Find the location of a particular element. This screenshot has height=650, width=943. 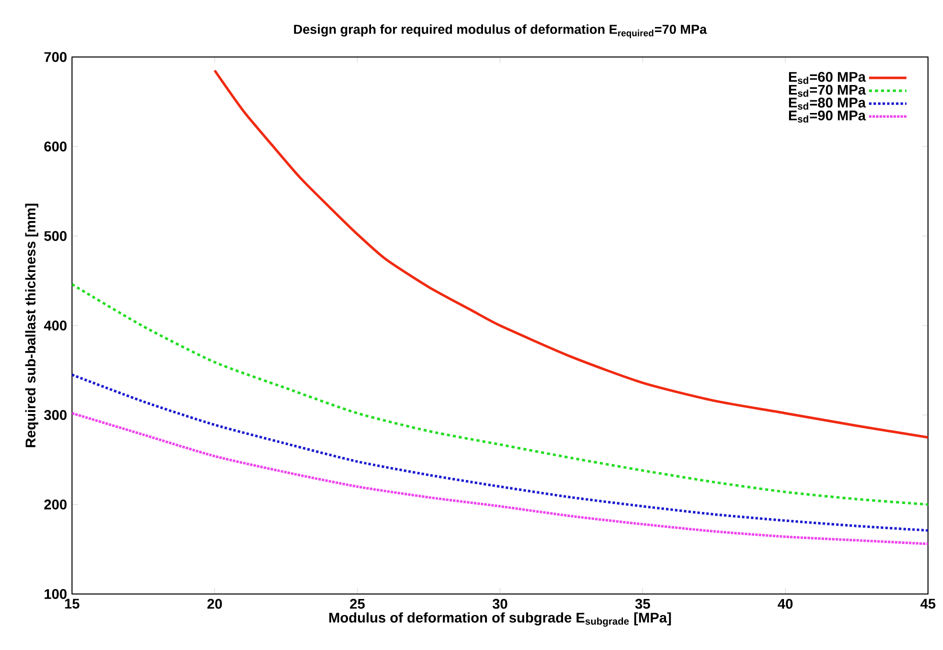

y-tick-label: 400 is located at coordinates (55, 325).